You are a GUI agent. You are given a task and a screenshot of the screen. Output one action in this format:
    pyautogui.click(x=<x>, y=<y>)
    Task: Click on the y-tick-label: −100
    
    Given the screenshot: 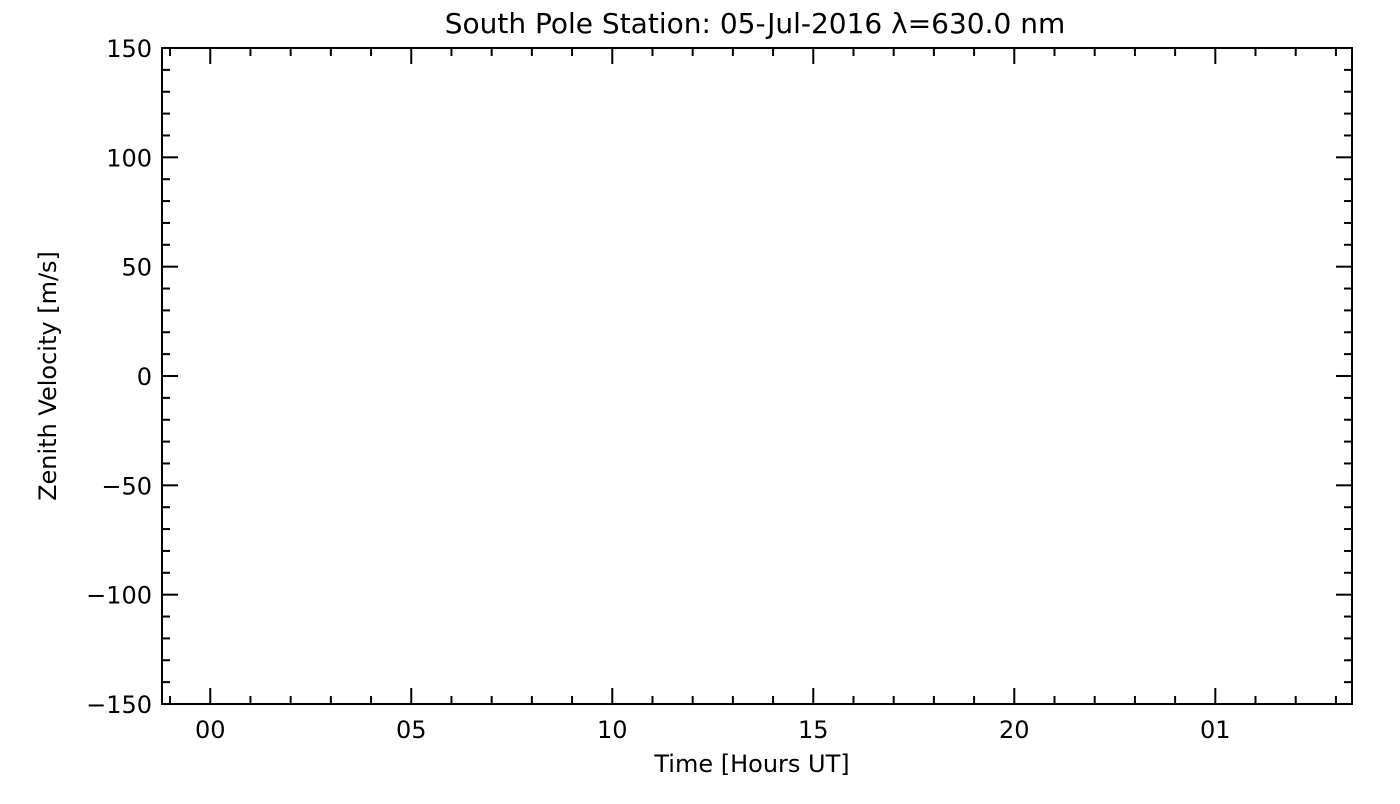 What is the action you would take?
    pyautogui.click(x=119, y=596)
    